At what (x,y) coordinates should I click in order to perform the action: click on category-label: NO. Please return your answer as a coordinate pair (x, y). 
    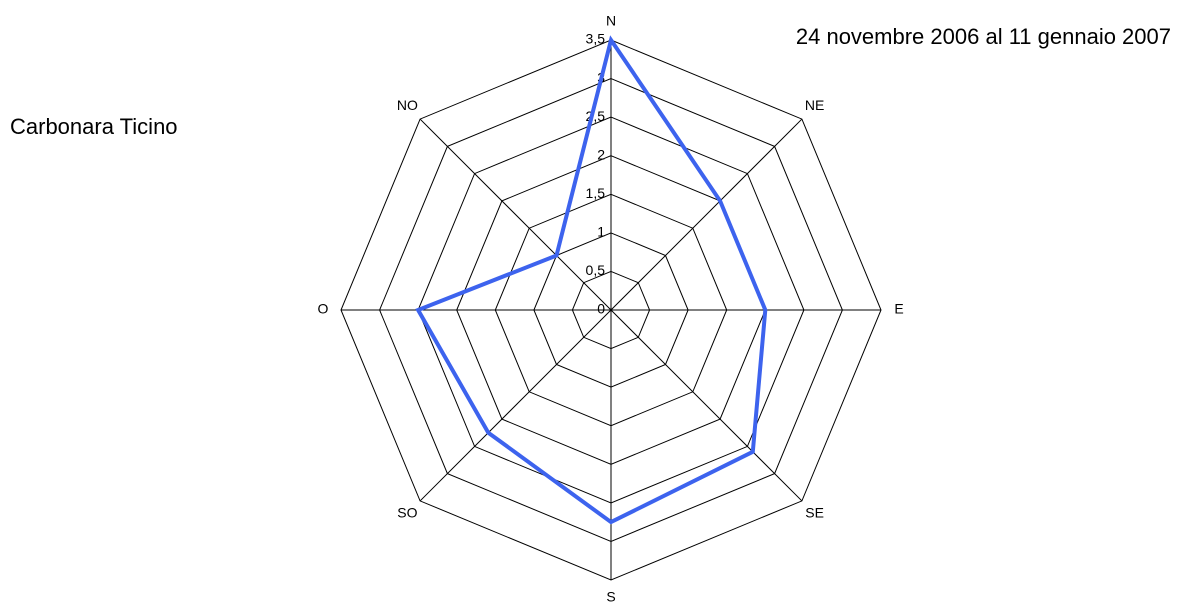
    Looking at the image, I should click on (407, 105).